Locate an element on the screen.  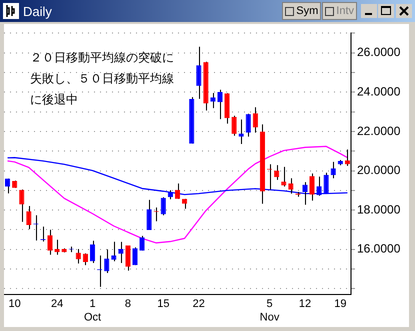
x-tick-label: 12 is located at coordinates (305, 304).